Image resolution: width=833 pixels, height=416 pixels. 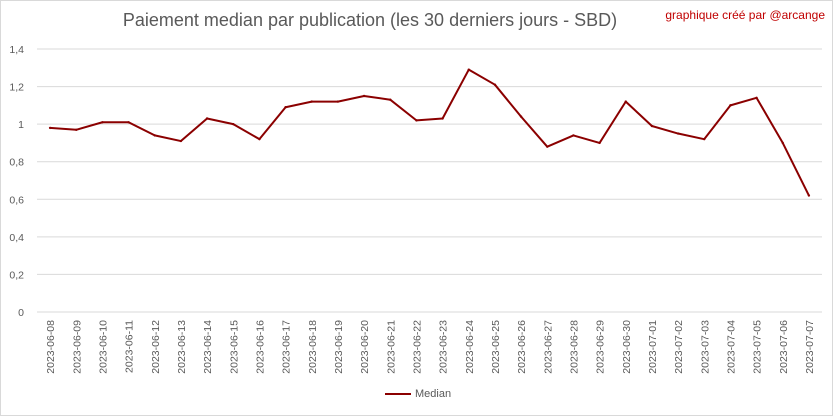 What do you see at coordinates (784, 347) in the screenshot?
I see `x-tick-label: 2023-07-06` at bounding box center [784, 347].